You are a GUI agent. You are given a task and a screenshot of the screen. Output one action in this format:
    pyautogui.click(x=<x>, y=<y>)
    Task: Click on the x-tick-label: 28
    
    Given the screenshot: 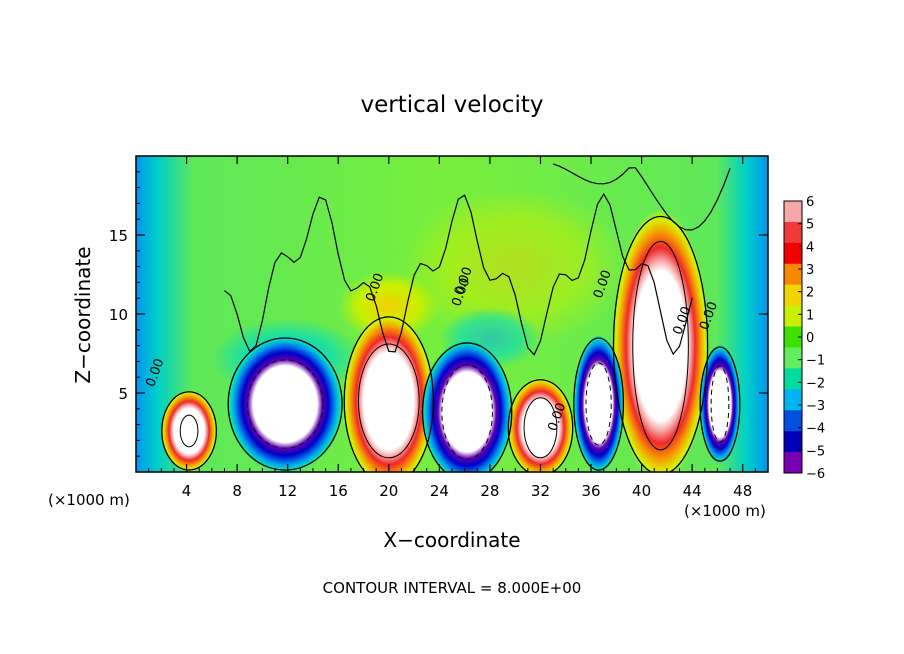 What is the action you would take?
    pyautogui.click(x=489, y=491)
    